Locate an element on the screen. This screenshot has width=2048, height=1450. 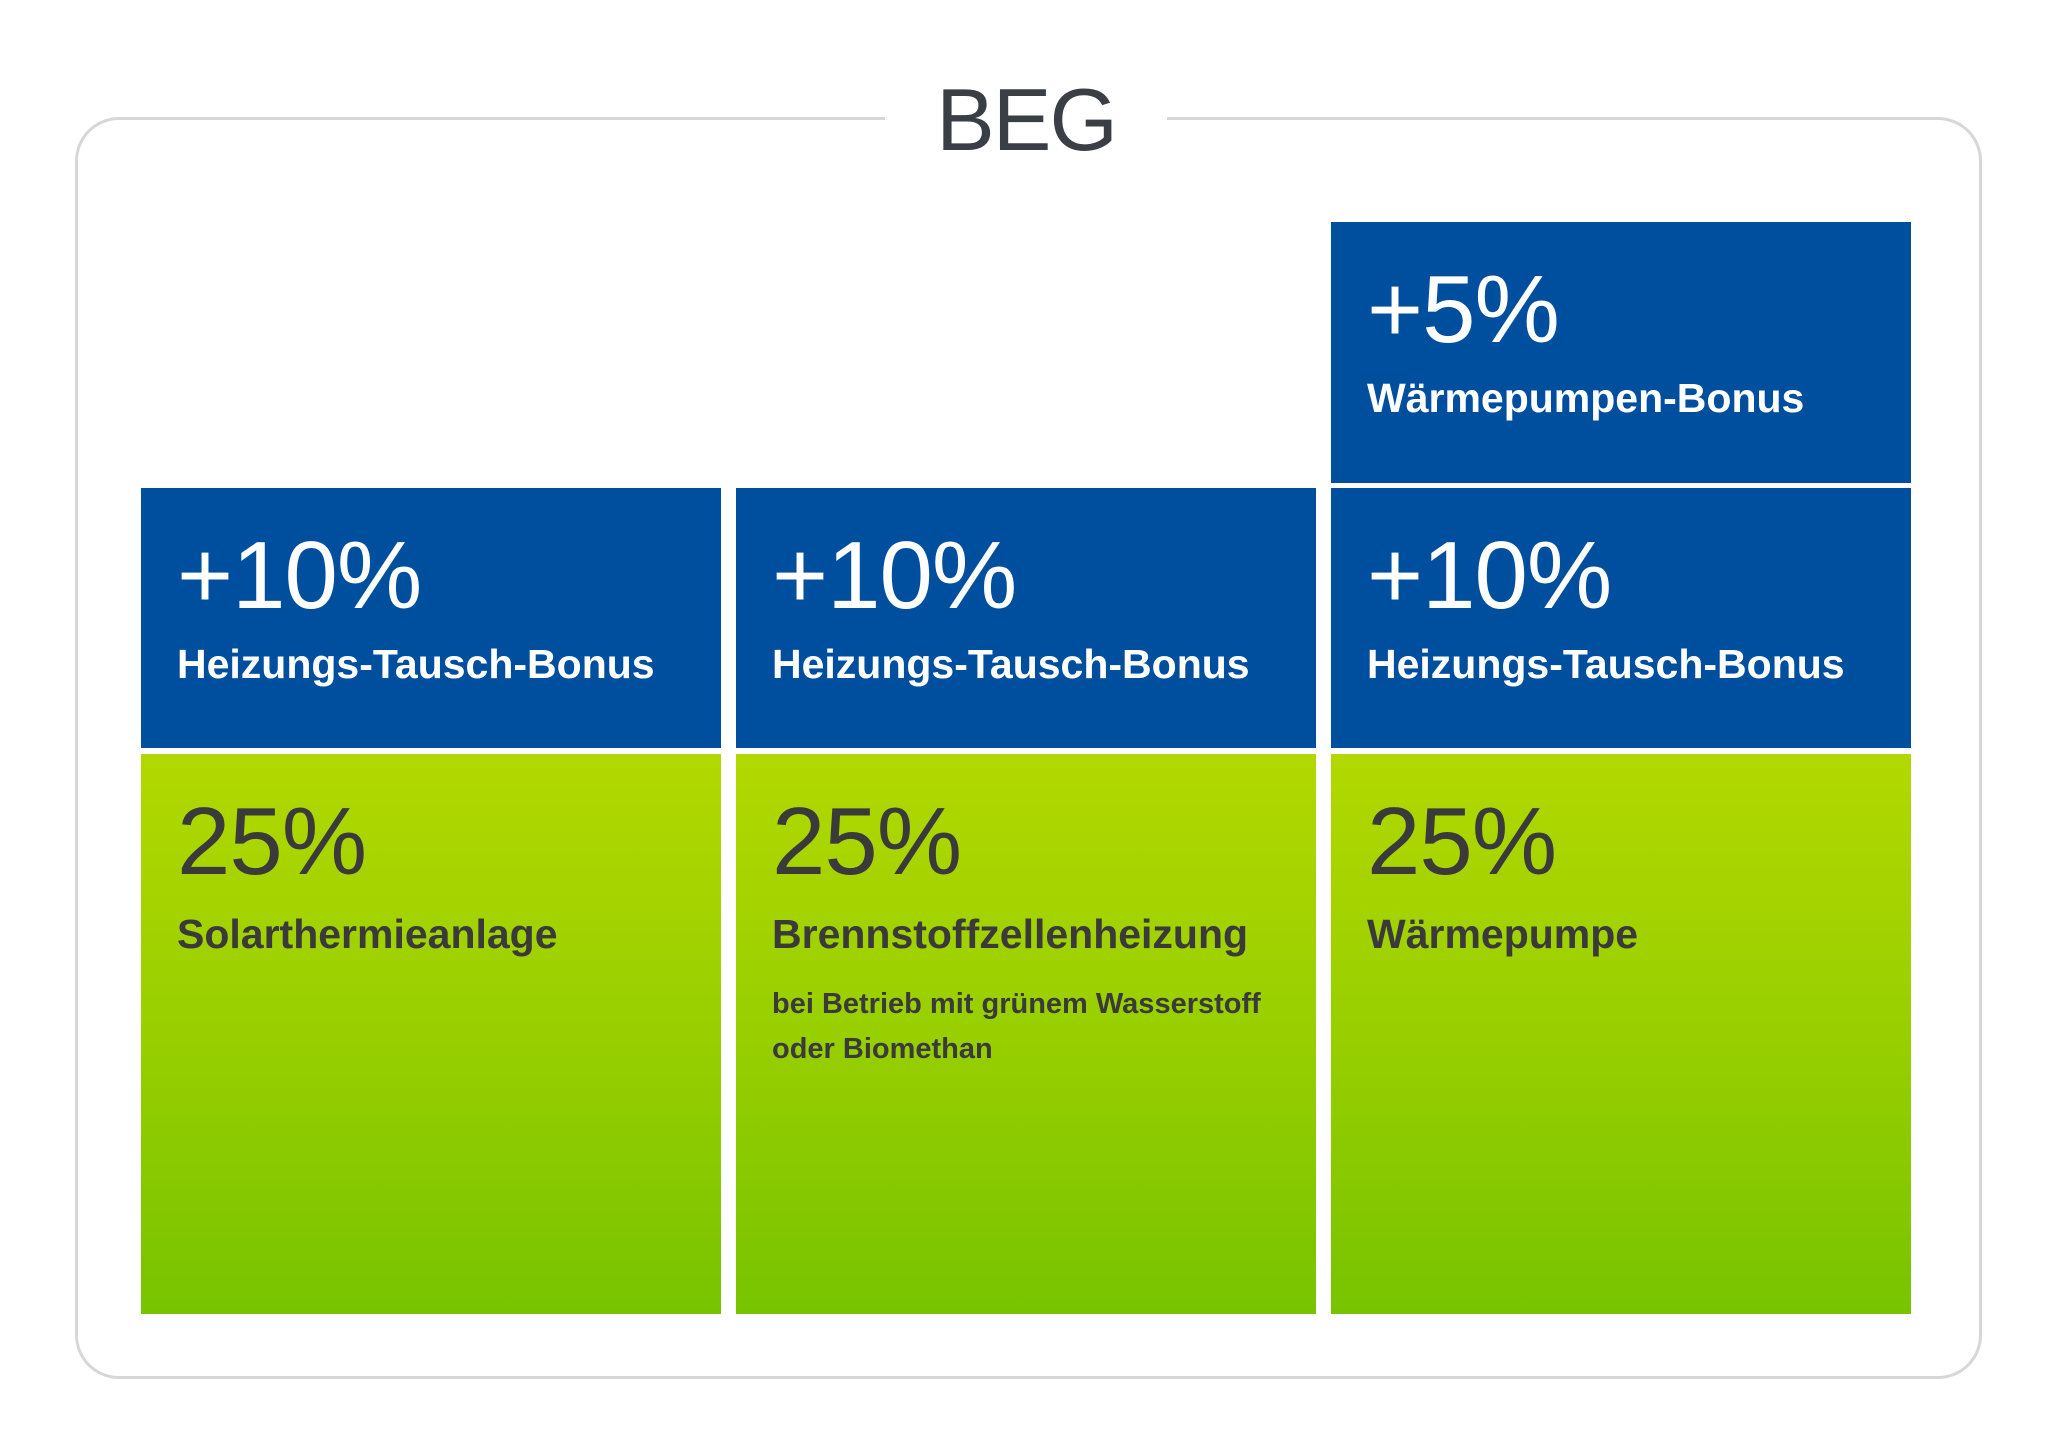
base-box-solar-thermal: 25% Solarthermieanlage is located at coordinates (431, 1034).